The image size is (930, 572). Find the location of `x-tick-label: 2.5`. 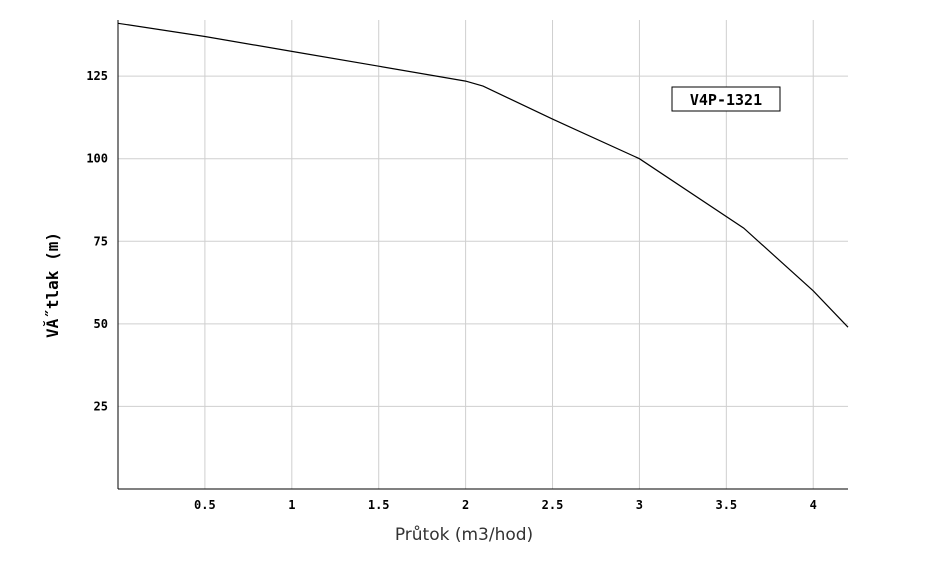

x-tick-label: 2.5 is located at coordinates (553, 505).